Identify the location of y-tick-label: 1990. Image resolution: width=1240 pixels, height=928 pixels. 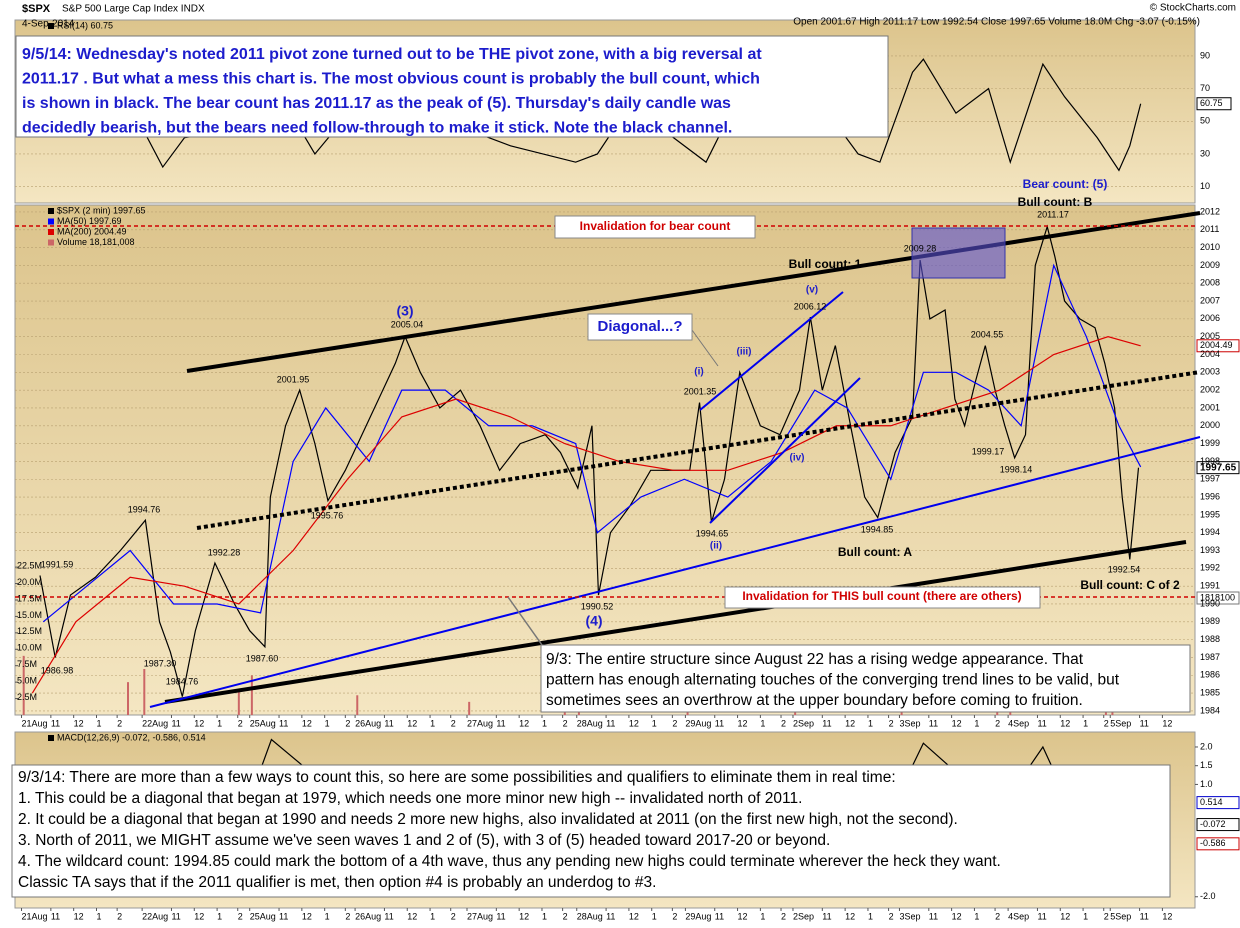
(1210, 603).